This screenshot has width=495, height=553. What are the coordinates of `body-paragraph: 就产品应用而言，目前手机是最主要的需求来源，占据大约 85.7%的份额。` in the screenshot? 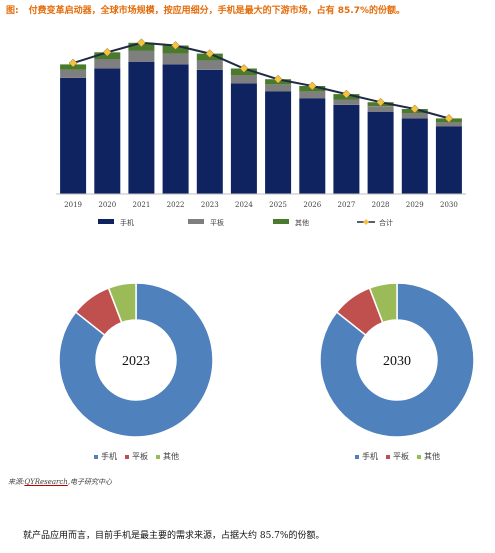 It's located at (174, 536).